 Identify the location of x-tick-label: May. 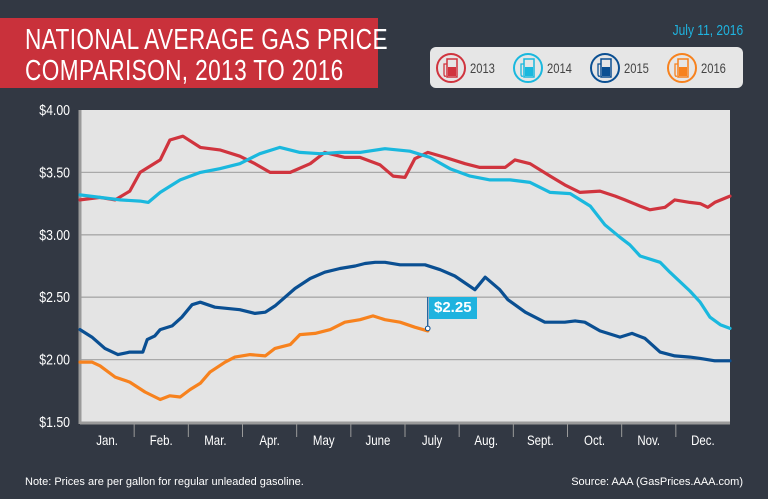
(324, 440).